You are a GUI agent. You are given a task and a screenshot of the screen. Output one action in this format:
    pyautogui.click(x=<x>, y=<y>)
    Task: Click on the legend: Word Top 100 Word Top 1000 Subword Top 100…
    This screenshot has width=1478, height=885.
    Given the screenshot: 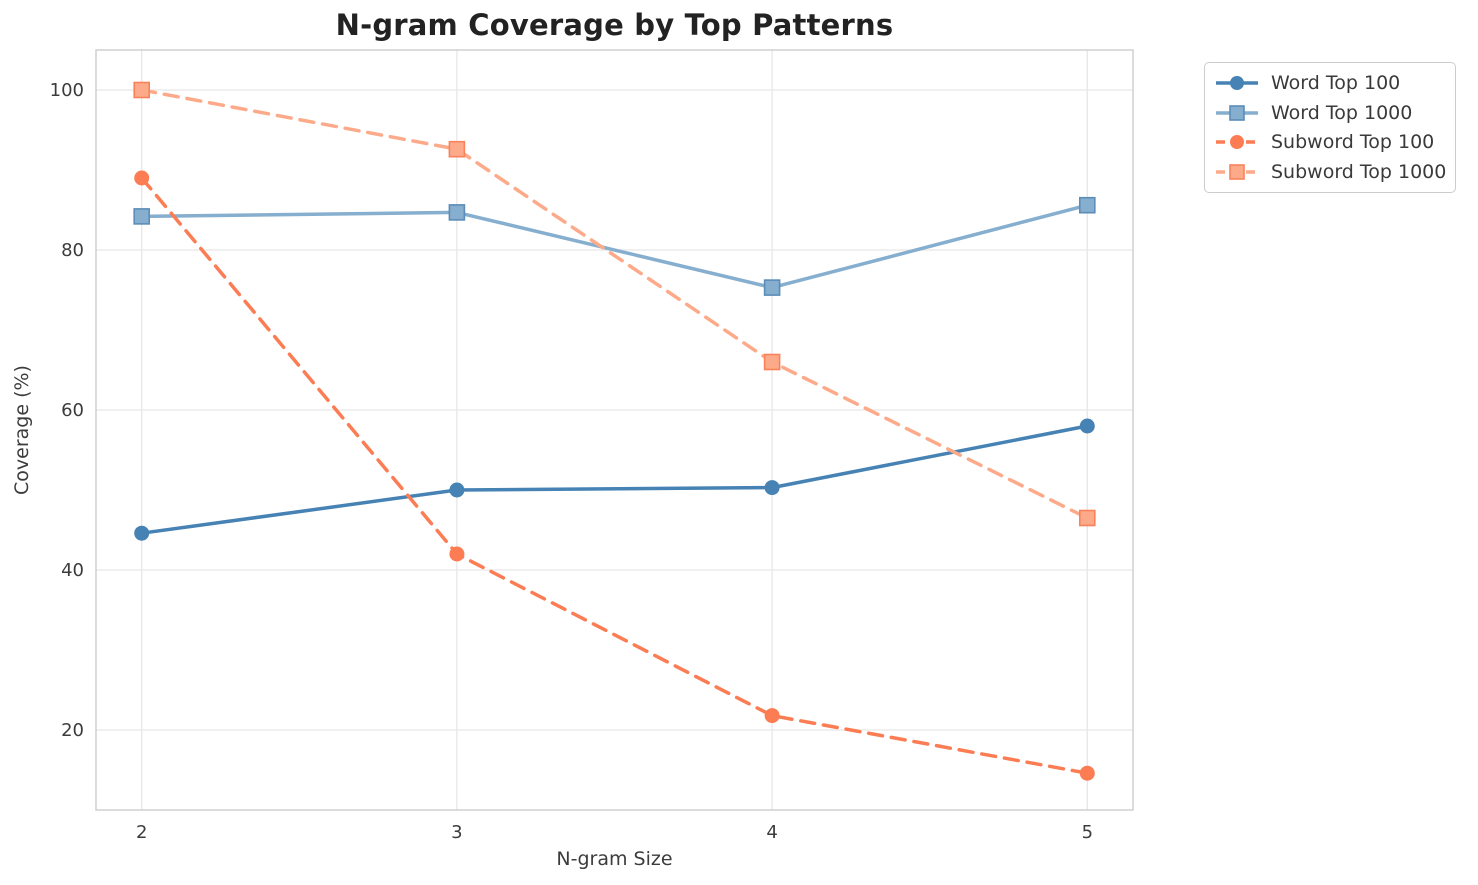 What is the action you would take?
    pyautogui.click(x=1330, y=127)
    